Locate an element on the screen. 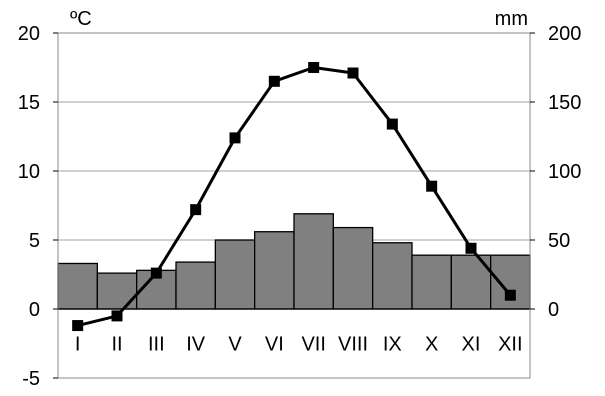 The width and height of the screenshot is (605, 396). month-label: I is located at coordinates (78, 345).